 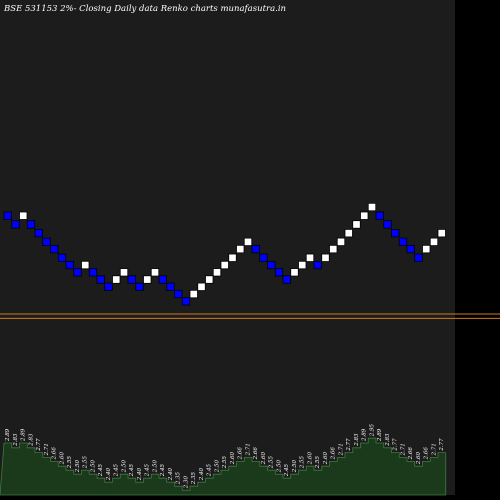 I want to click on volume-label-17: 2.40, so click(x=140, y=474).